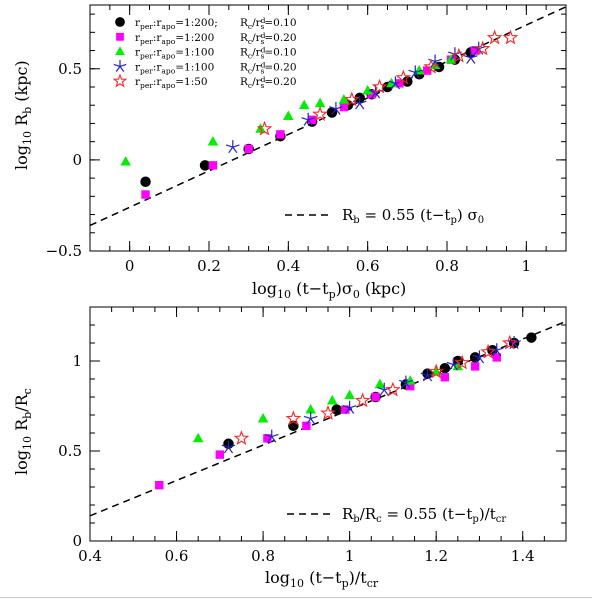 The height and width of the screenshot is (600, 592). I want to click on bottom-x-tick-label: 1.4, so click(523, 556).